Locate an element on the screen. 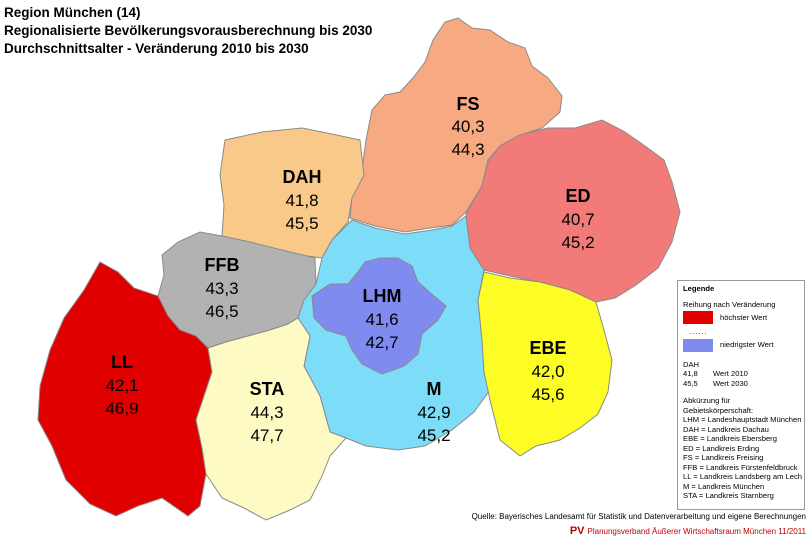 The width and height of the screenshot is (812, 541). label-m: M 42,9 45,2 is located at coordinates (433, 412).